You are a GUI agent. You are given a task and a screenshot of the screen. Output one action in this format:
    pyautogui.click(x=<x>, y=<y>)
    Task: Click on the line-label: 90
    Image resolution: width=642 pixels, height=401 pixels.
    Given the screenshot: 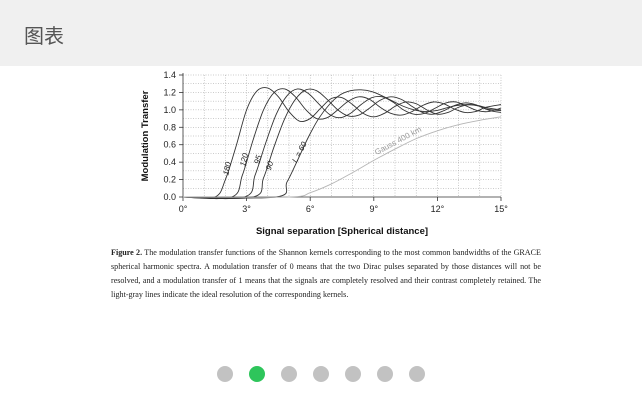 What is the action you would take?
    pyautogui.click(x=269, y=166)
    